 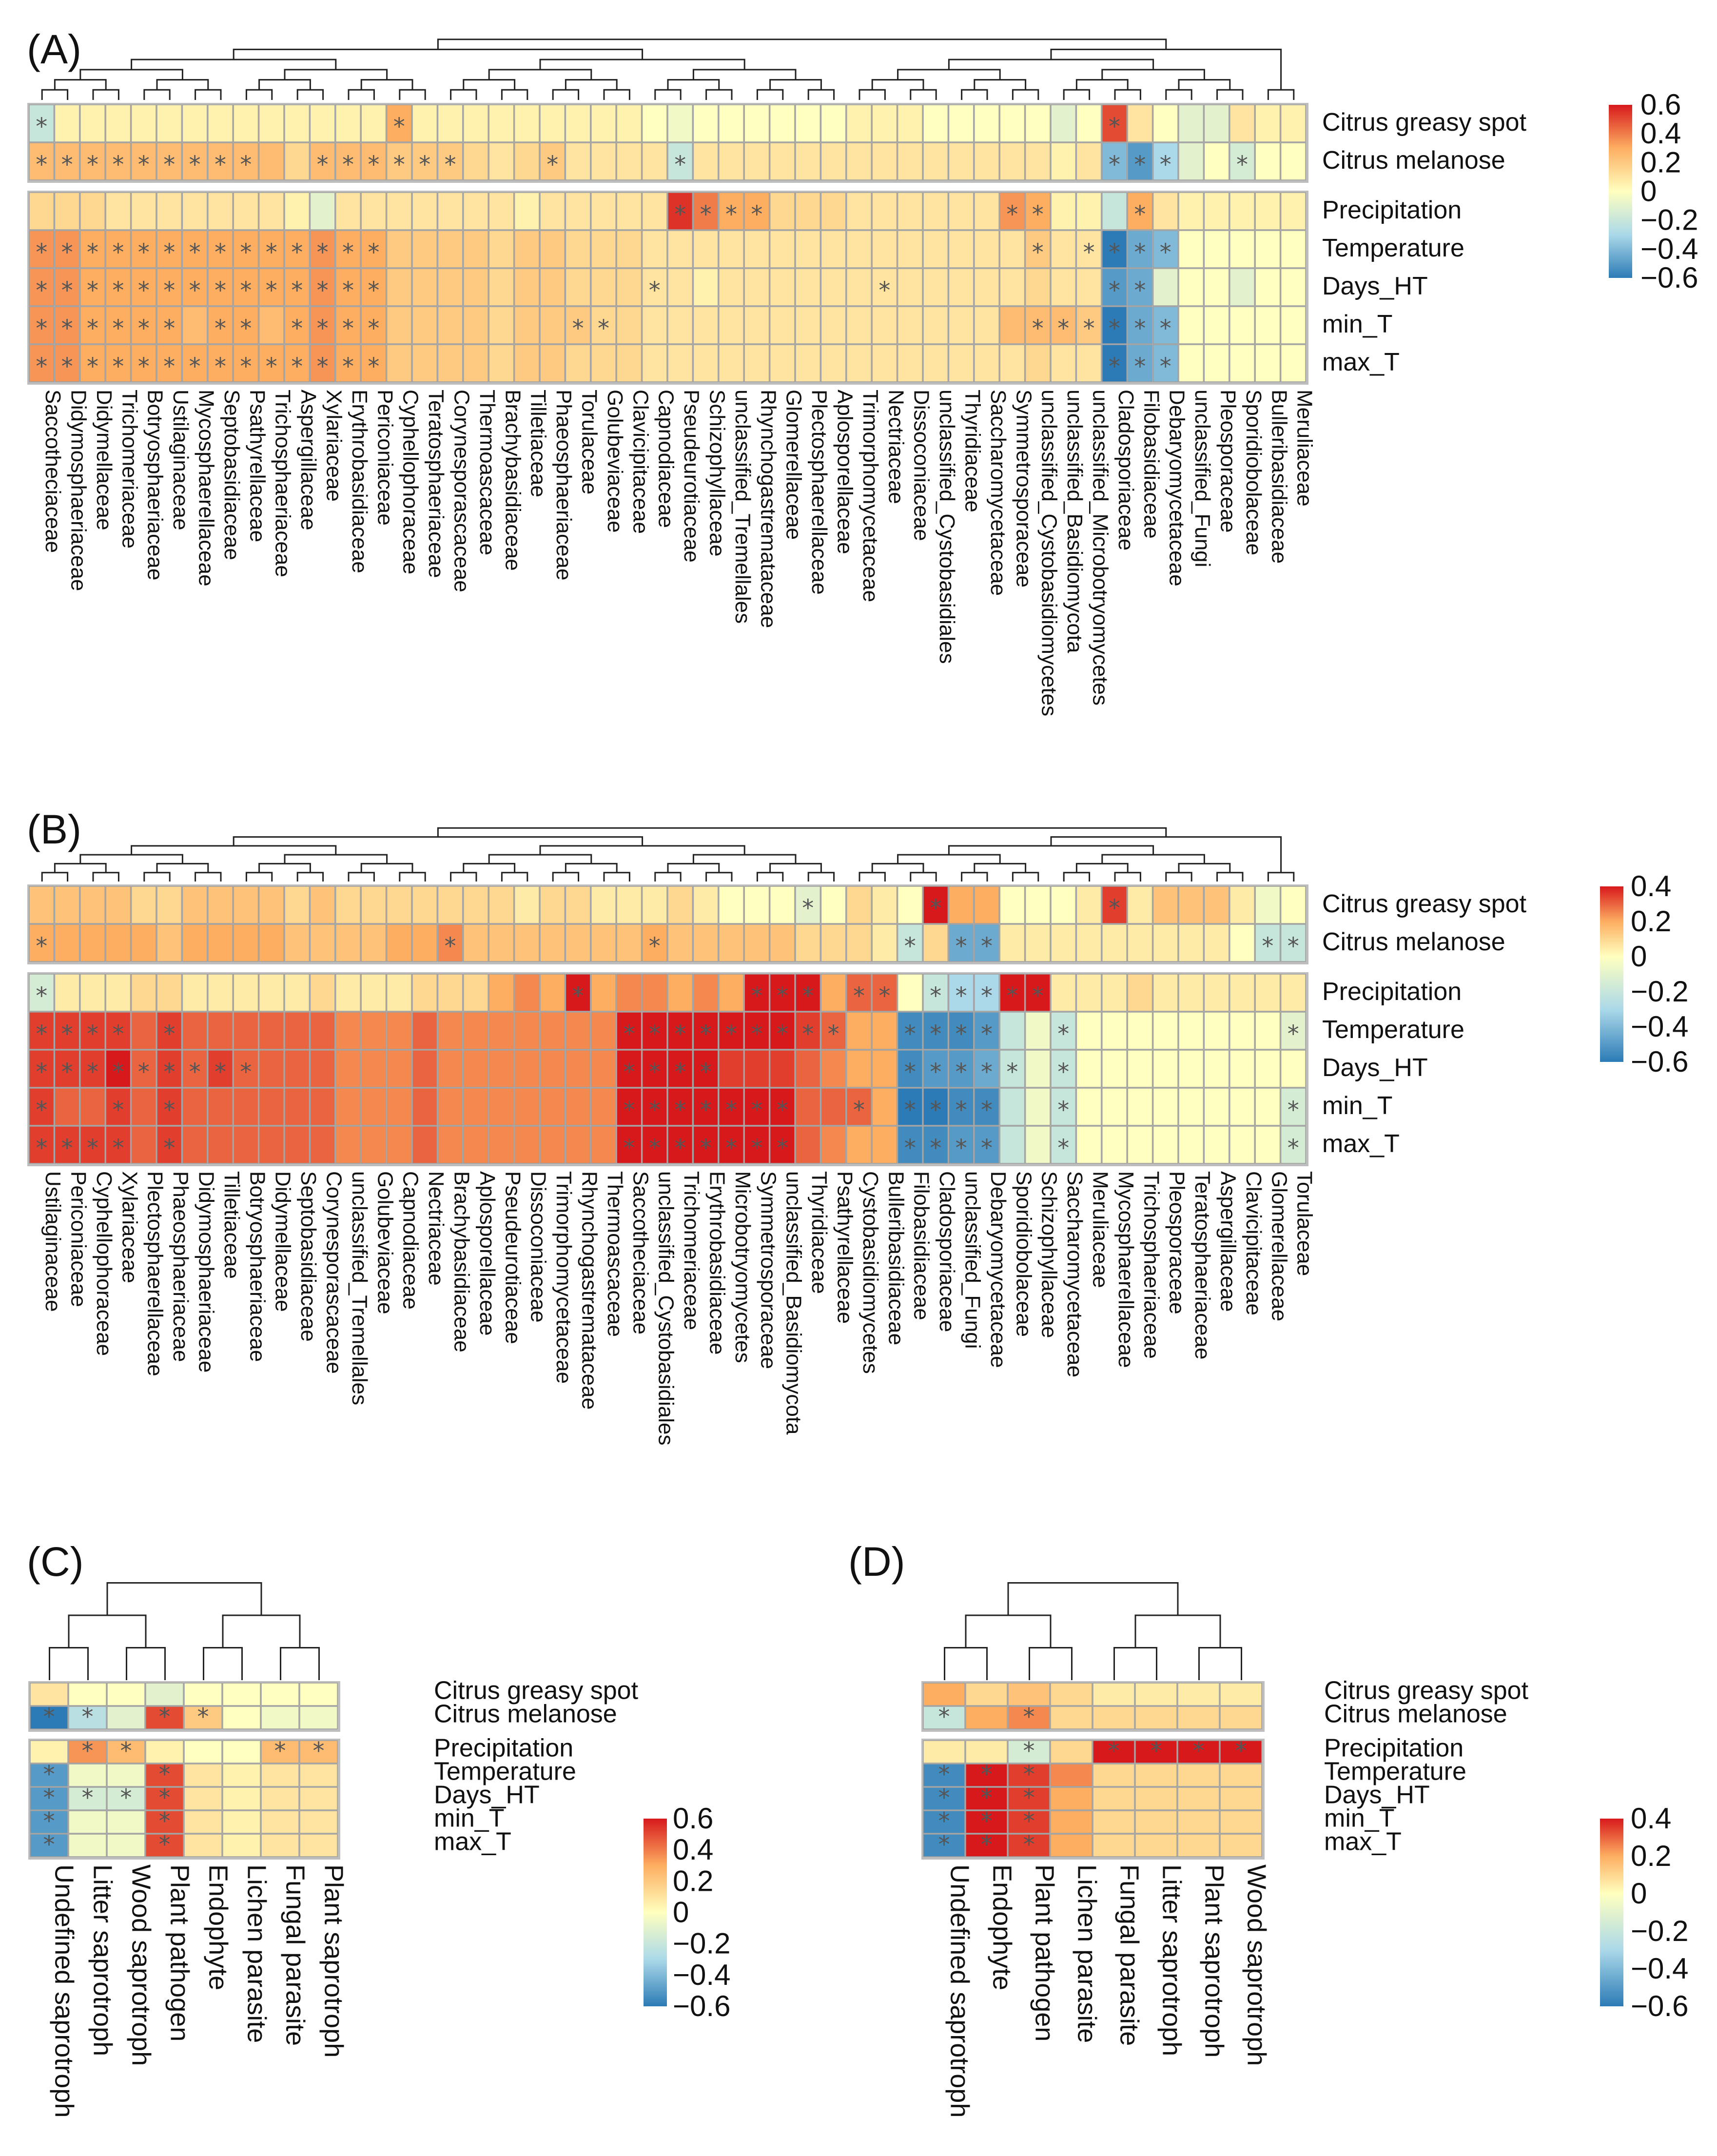 What do you see at coordinates (141, 1965) in the screenshot?
I see `column-label: Wood saprotroph` at bounding box center [141, 1965].